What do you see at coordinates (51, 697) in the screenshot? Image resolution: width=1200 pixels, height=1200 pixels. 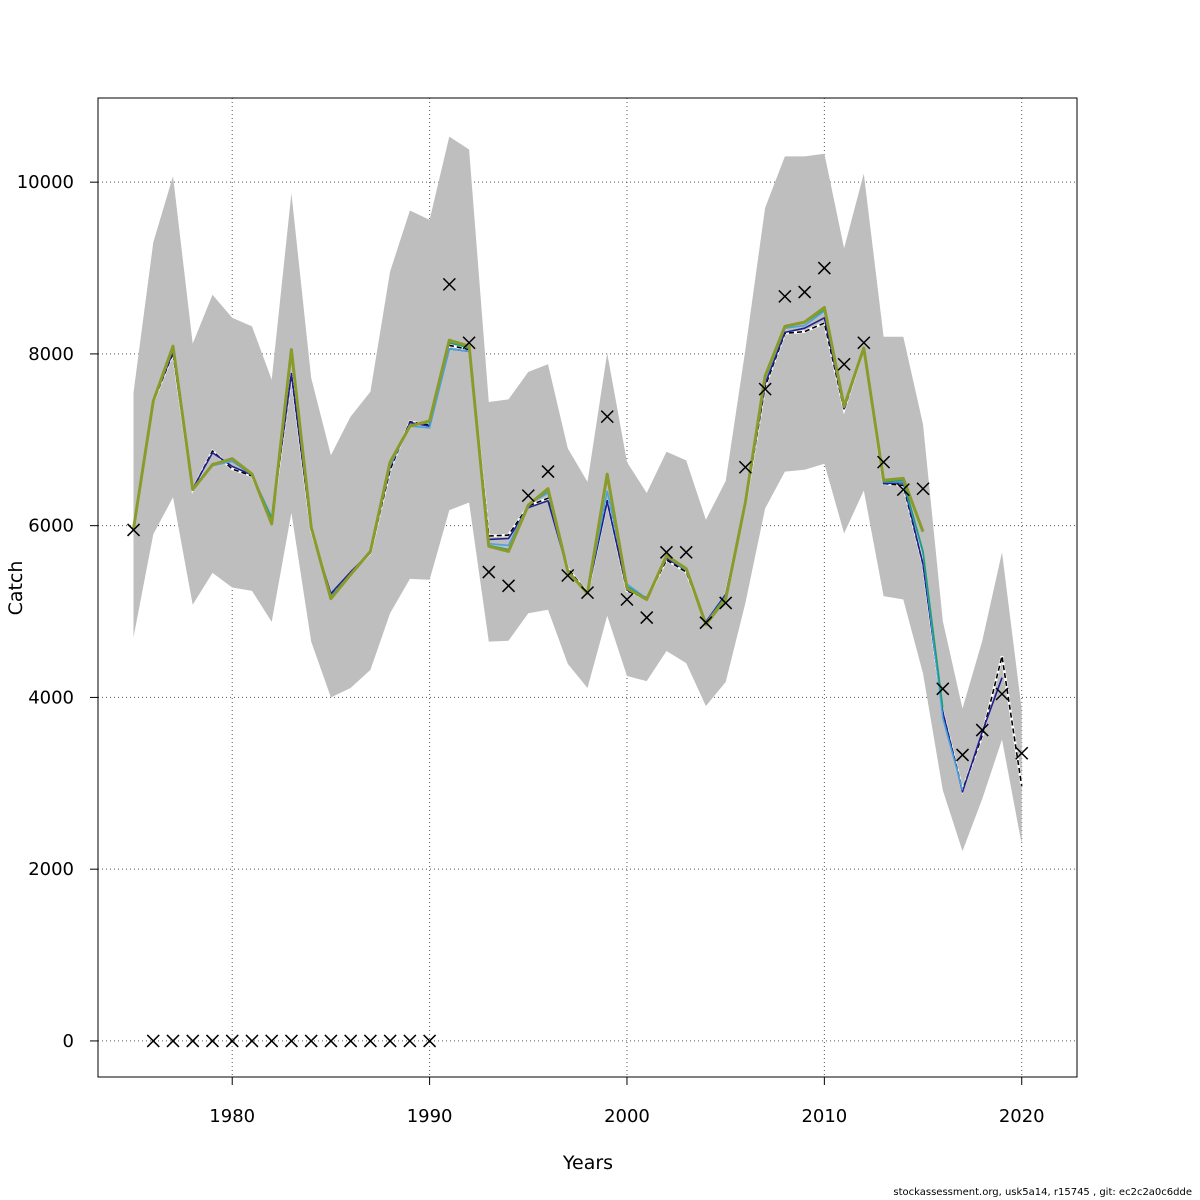 I see `y-tick-label: 4000` at bounding box center [51, 697].